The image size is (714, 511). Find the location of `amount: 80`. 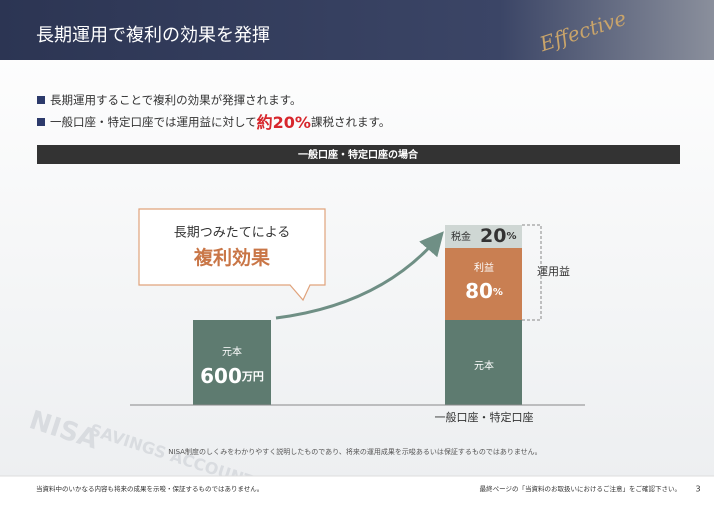

amount: 80 is located at coordinates (479, 291).